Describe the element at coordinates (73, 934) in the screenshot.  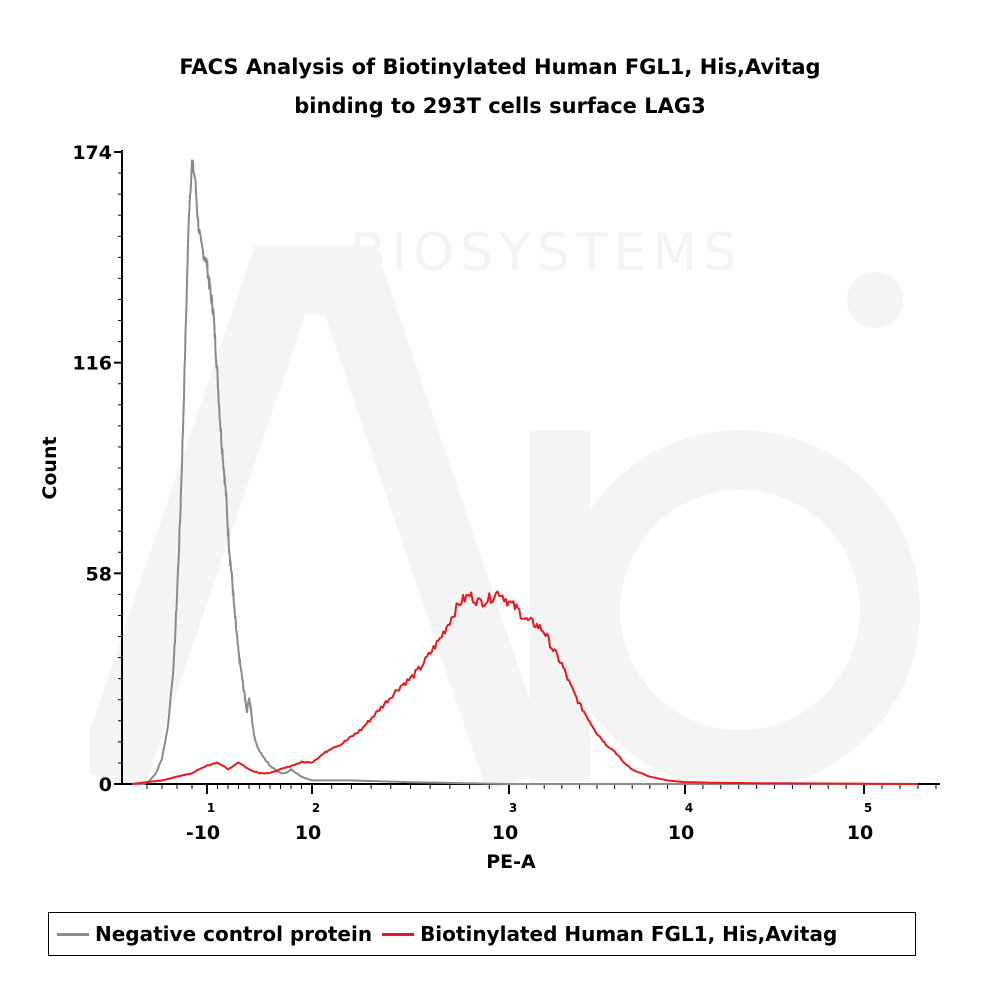
I see `legend-swatch-negative` at that location.